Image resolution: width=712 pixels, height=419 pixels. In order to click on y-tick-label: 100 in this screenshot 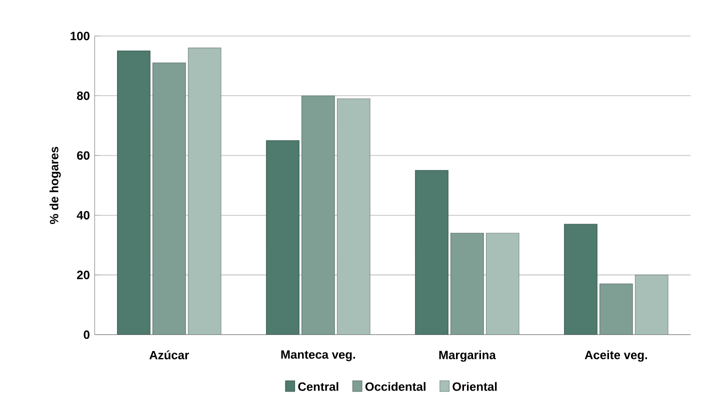, I will do `click(80, 36)`.